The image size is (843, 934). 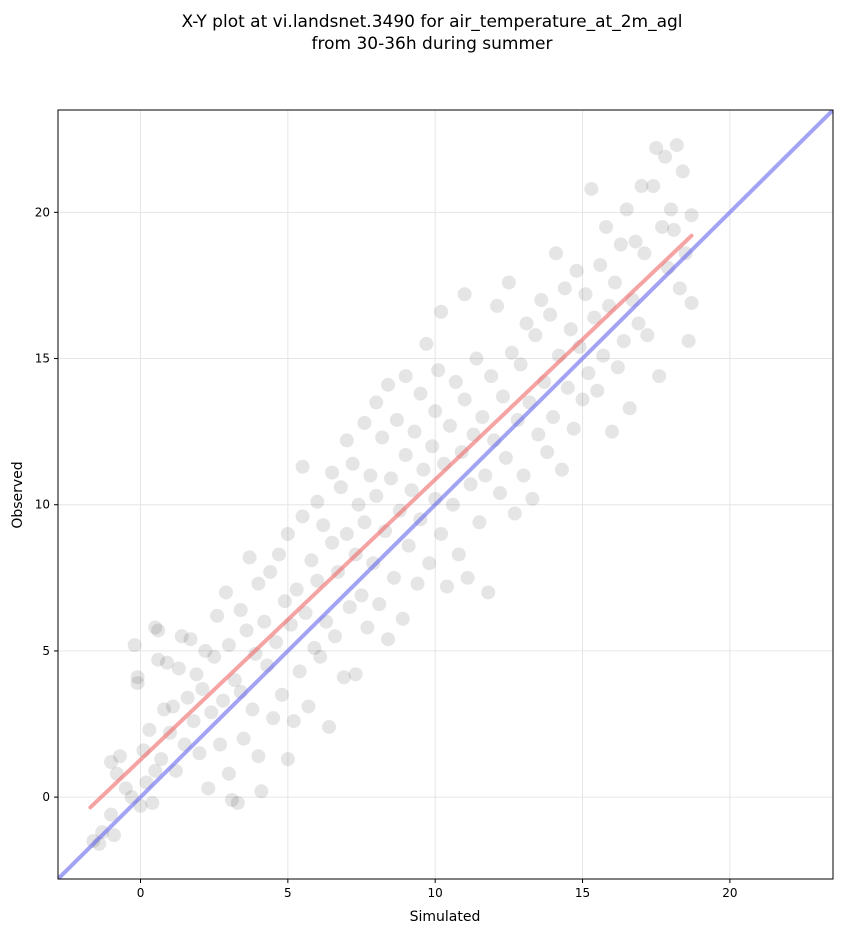 What do you see at coordinates (46, 651) in the screenshot?
I see `y-tick-label: 5` at bounding box center [46, 651].